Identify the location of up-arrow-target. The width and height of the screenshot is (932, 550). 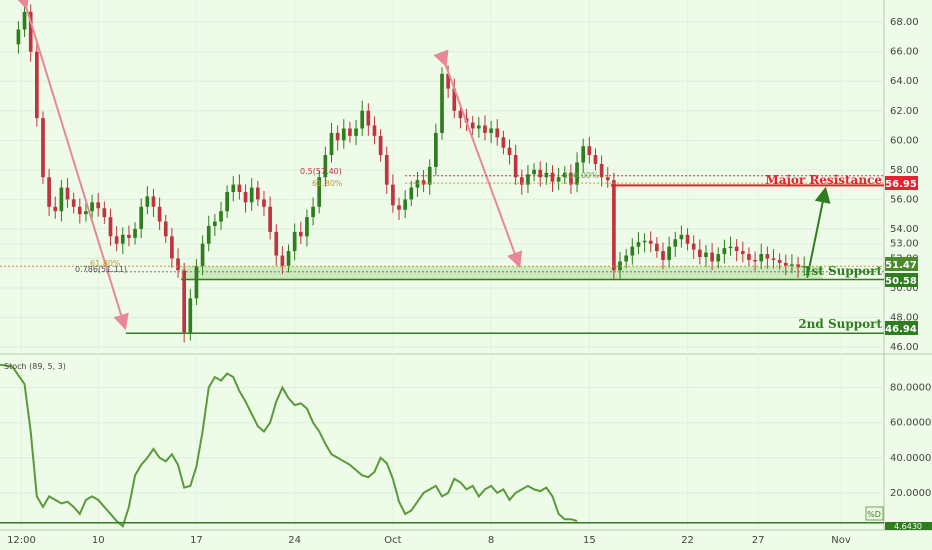
(818, 232).